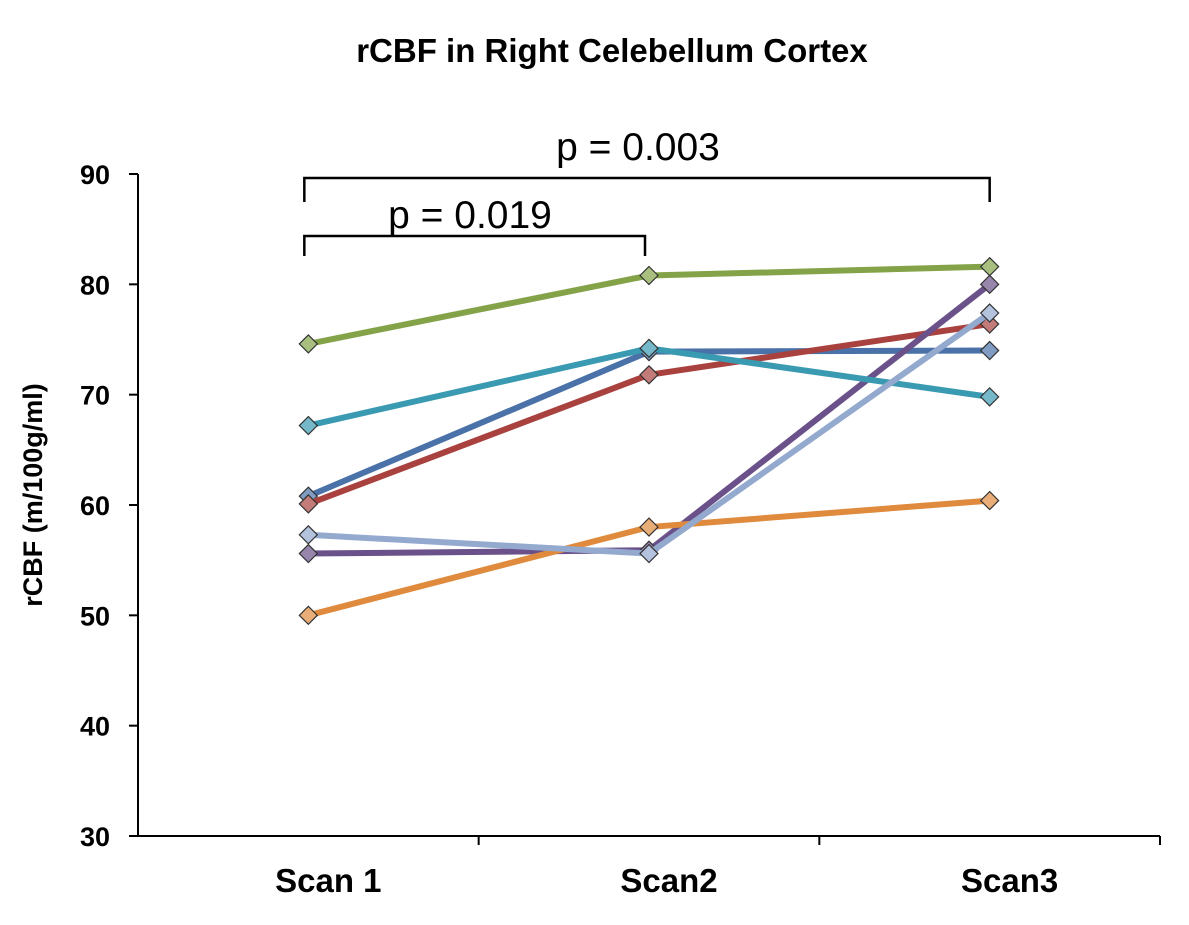 Image resolution: width=1189 pixels, height=925 pixels. Describe the element at coordinates (33, 495) in the screenshot. I see `y-axis-label: rCBF (m/100g/ml)` at that location.